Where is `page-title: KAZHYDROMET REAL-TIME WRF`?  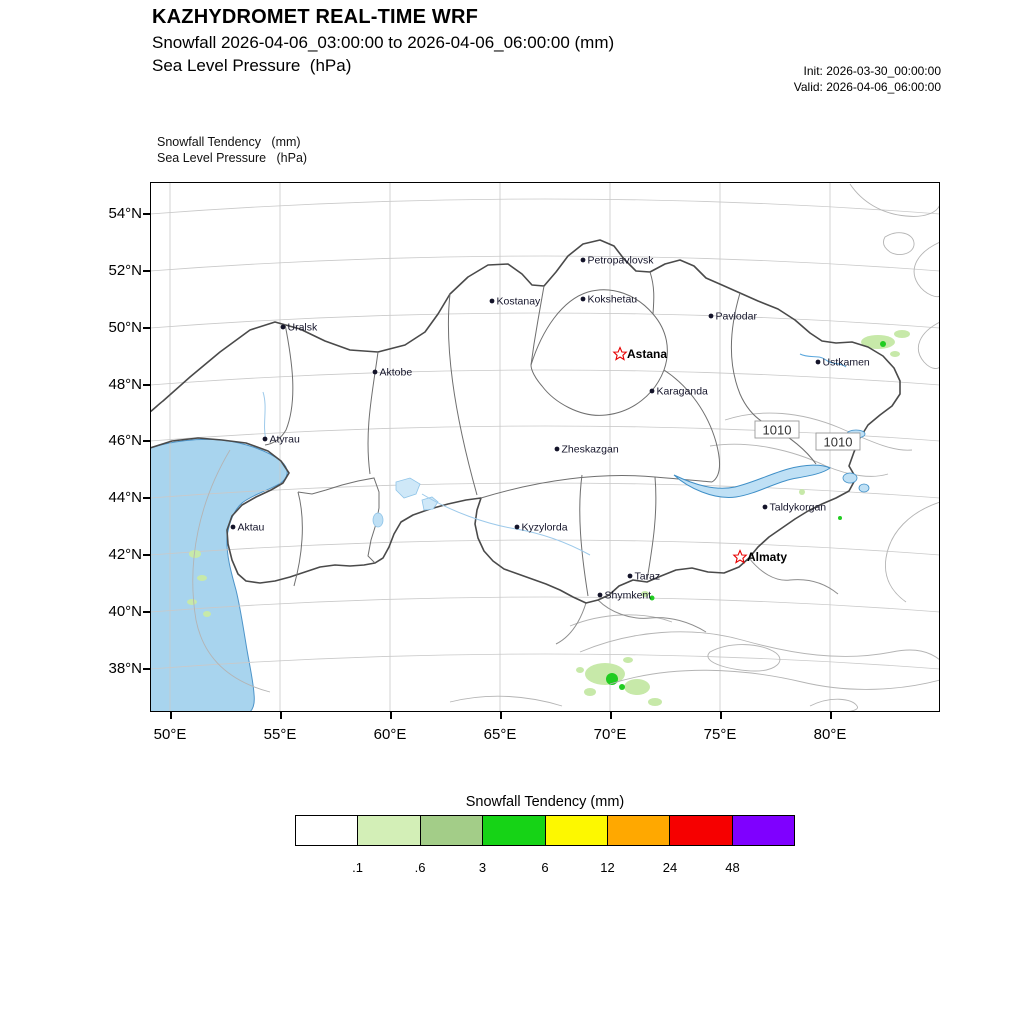
page-title: KAZHYDROMET REAL-TIME WRF is located at coordinates (315, 17).